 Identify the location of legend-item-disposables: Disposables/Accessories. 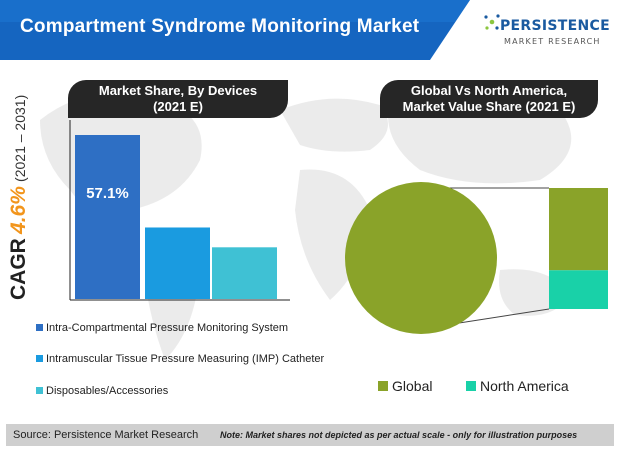
(102, 391).